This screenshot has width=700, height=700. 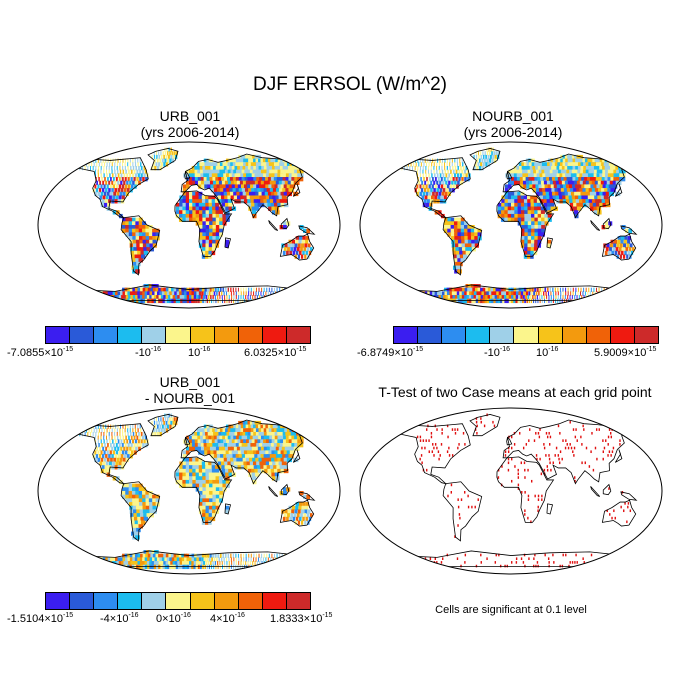 What do you see at coordinates (82, 601) in the screenshot?
I see `colorbar-swatch` at bounding box center [82, 601].